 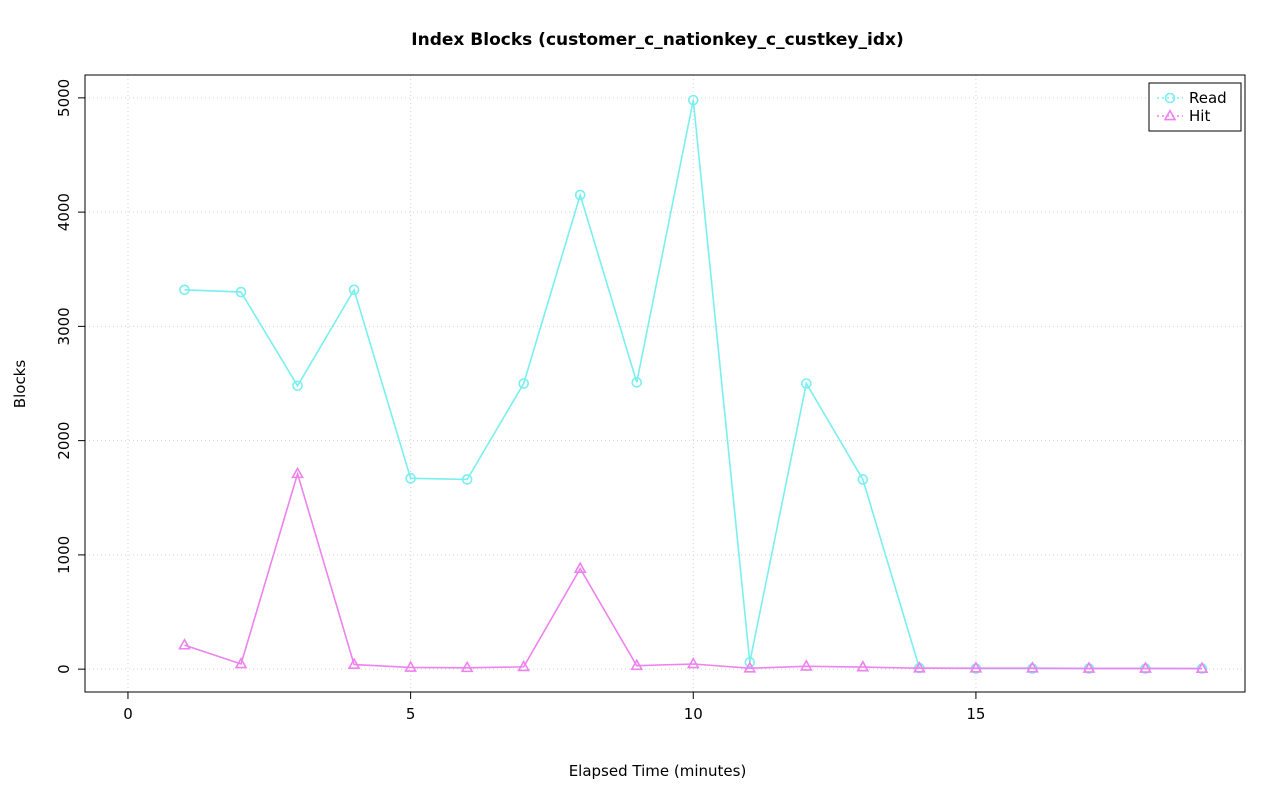 What do you see at coordinates (70, 376) in the screenshot?
I see `y-axis-ticks: 0 1000 2000 3000 4000 5000` at bounding box center [70, 376].